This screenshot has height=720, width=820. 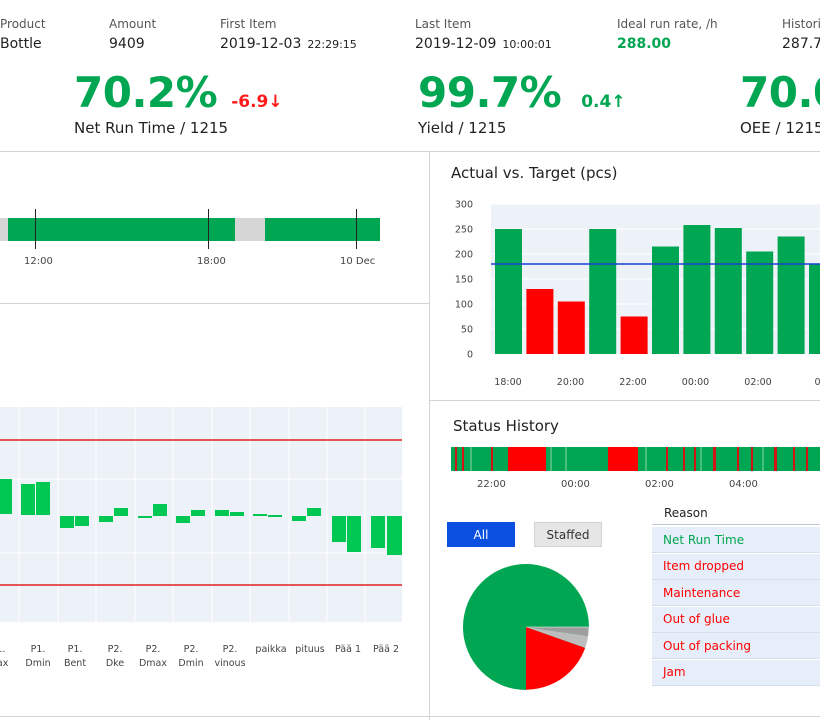 I want to click on category-label-line: Dke, so click(x=115, y=663).